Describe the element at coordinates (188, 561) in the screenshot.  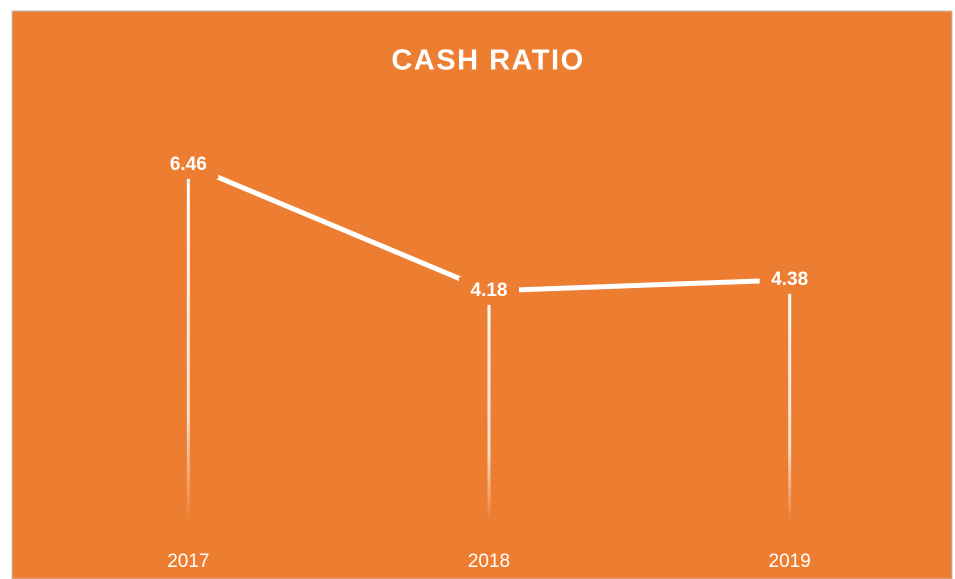
I see `x-tick-label: 2017` at that location.